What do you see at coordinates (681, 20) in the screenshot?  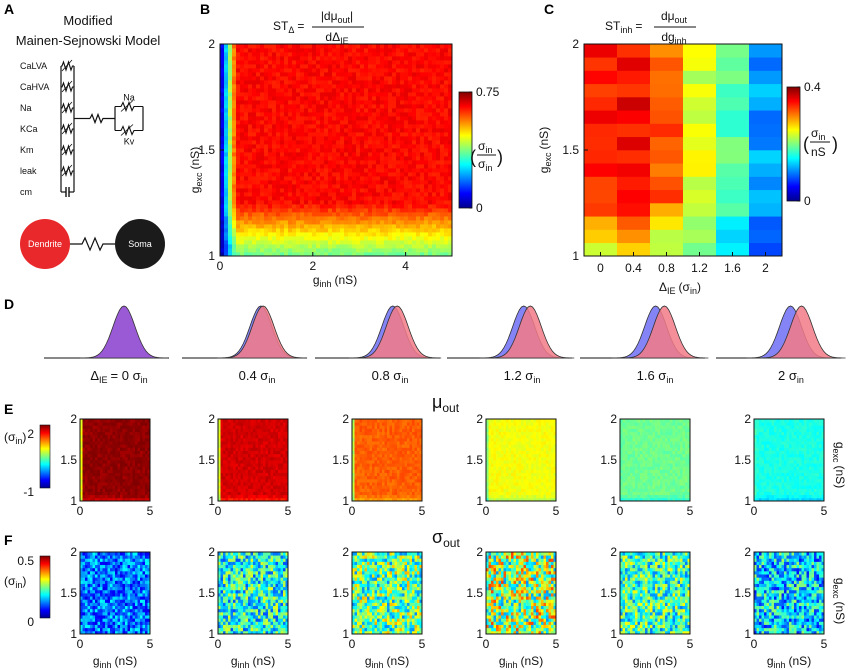 I see `title-c-num-sub: out` at bounding box center [681, 20].